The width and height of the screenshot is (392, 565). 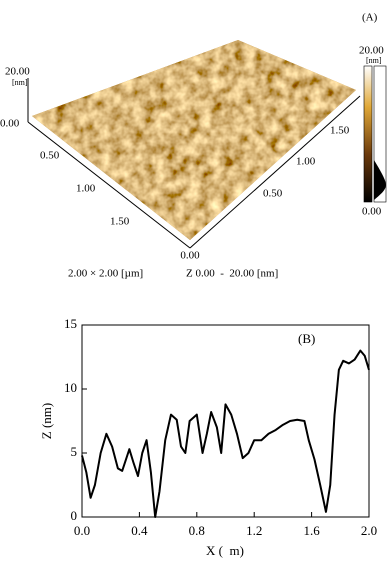 What do you see at coordinates (371, 51) in the screenshot?
I see `colorbar-max: 20.00` at bounding box center [371, 51].